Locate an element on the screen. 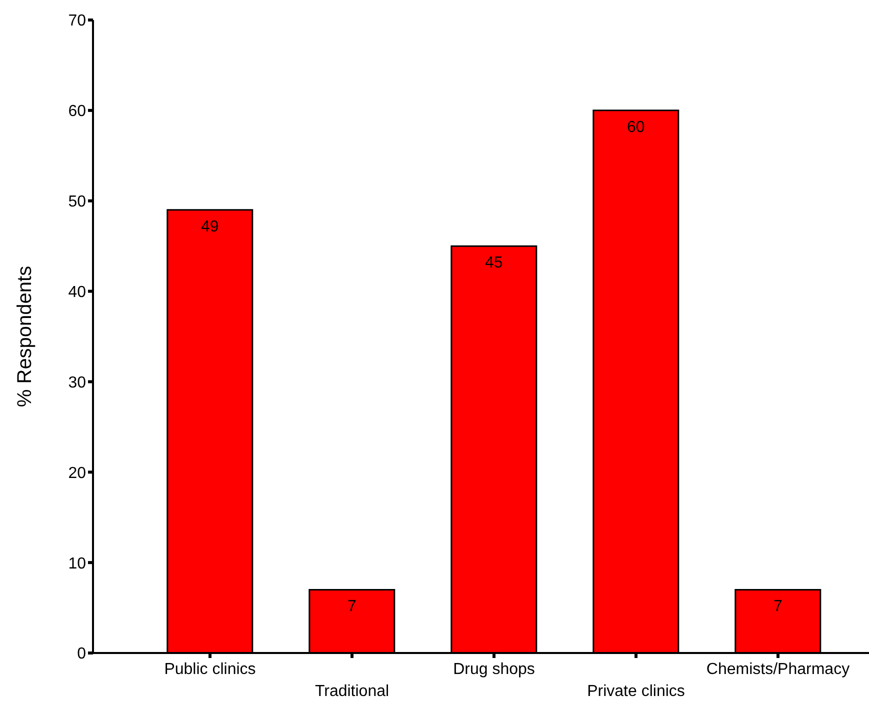 Image resolution: width=869 pixels, height=718 pixels. y-tick-label: 10 is located at coordinates (77, 563).